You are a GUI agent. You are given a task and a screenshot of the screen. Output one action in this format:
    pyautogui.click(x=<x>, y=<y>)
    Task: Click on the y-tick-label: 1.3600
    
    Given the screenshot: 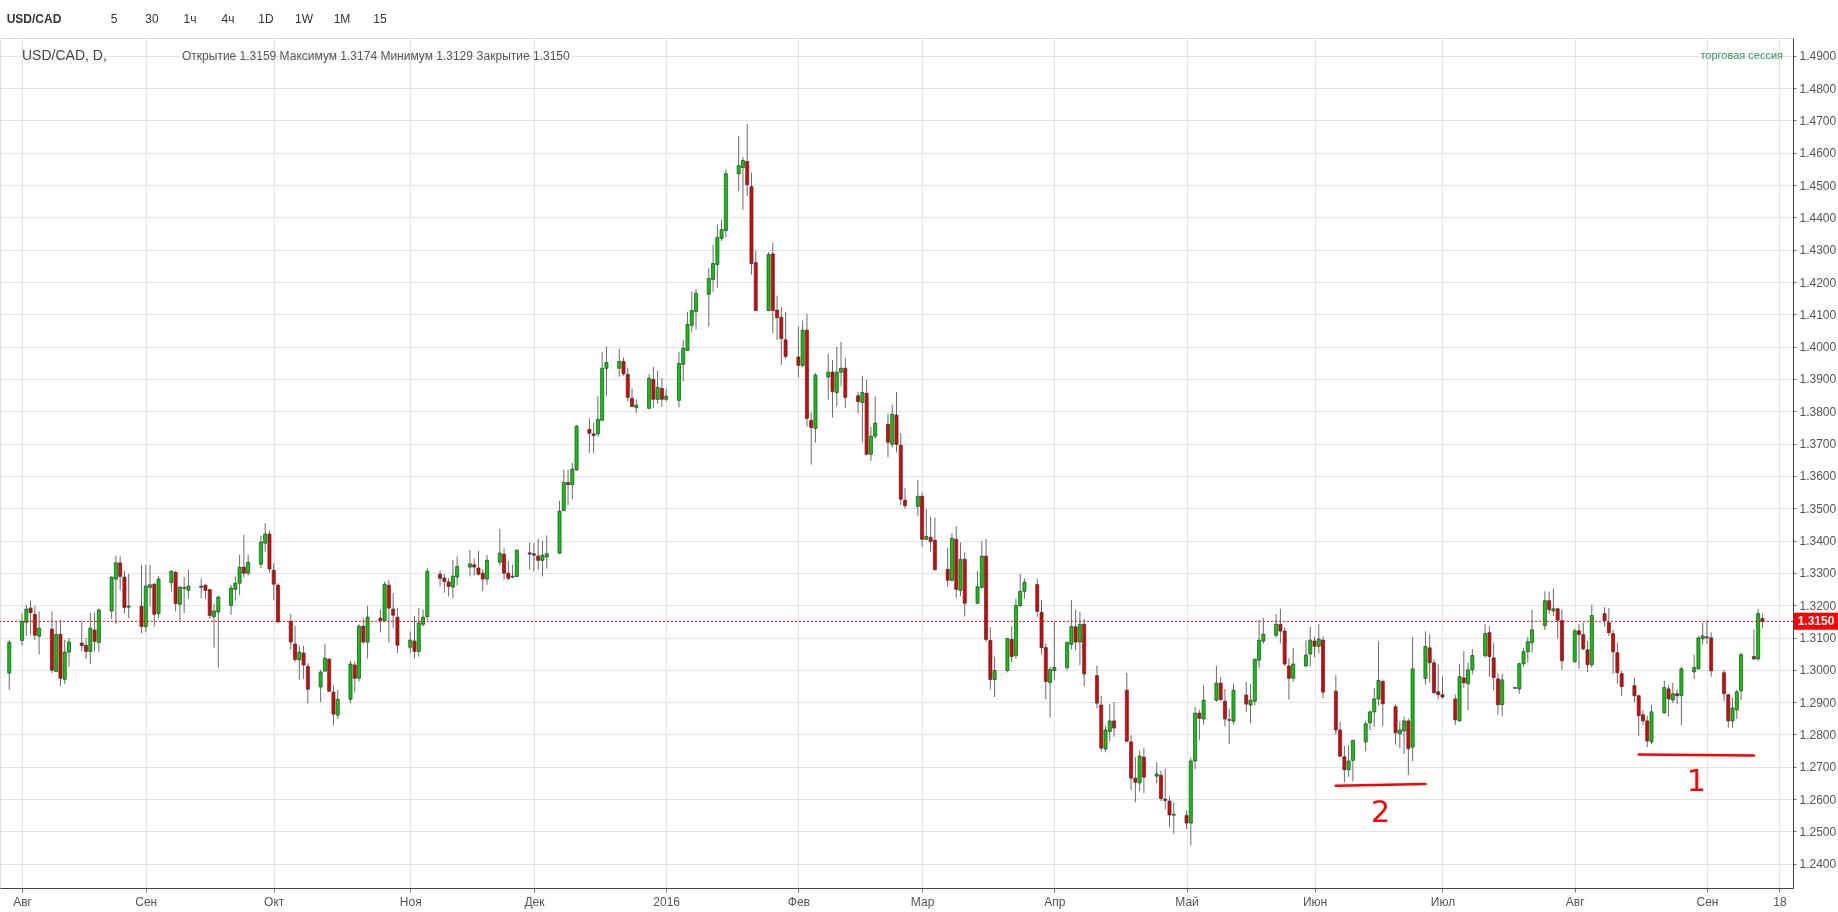 What is the action you would take?
    pyautogui.click(x=1818, y=476)
    